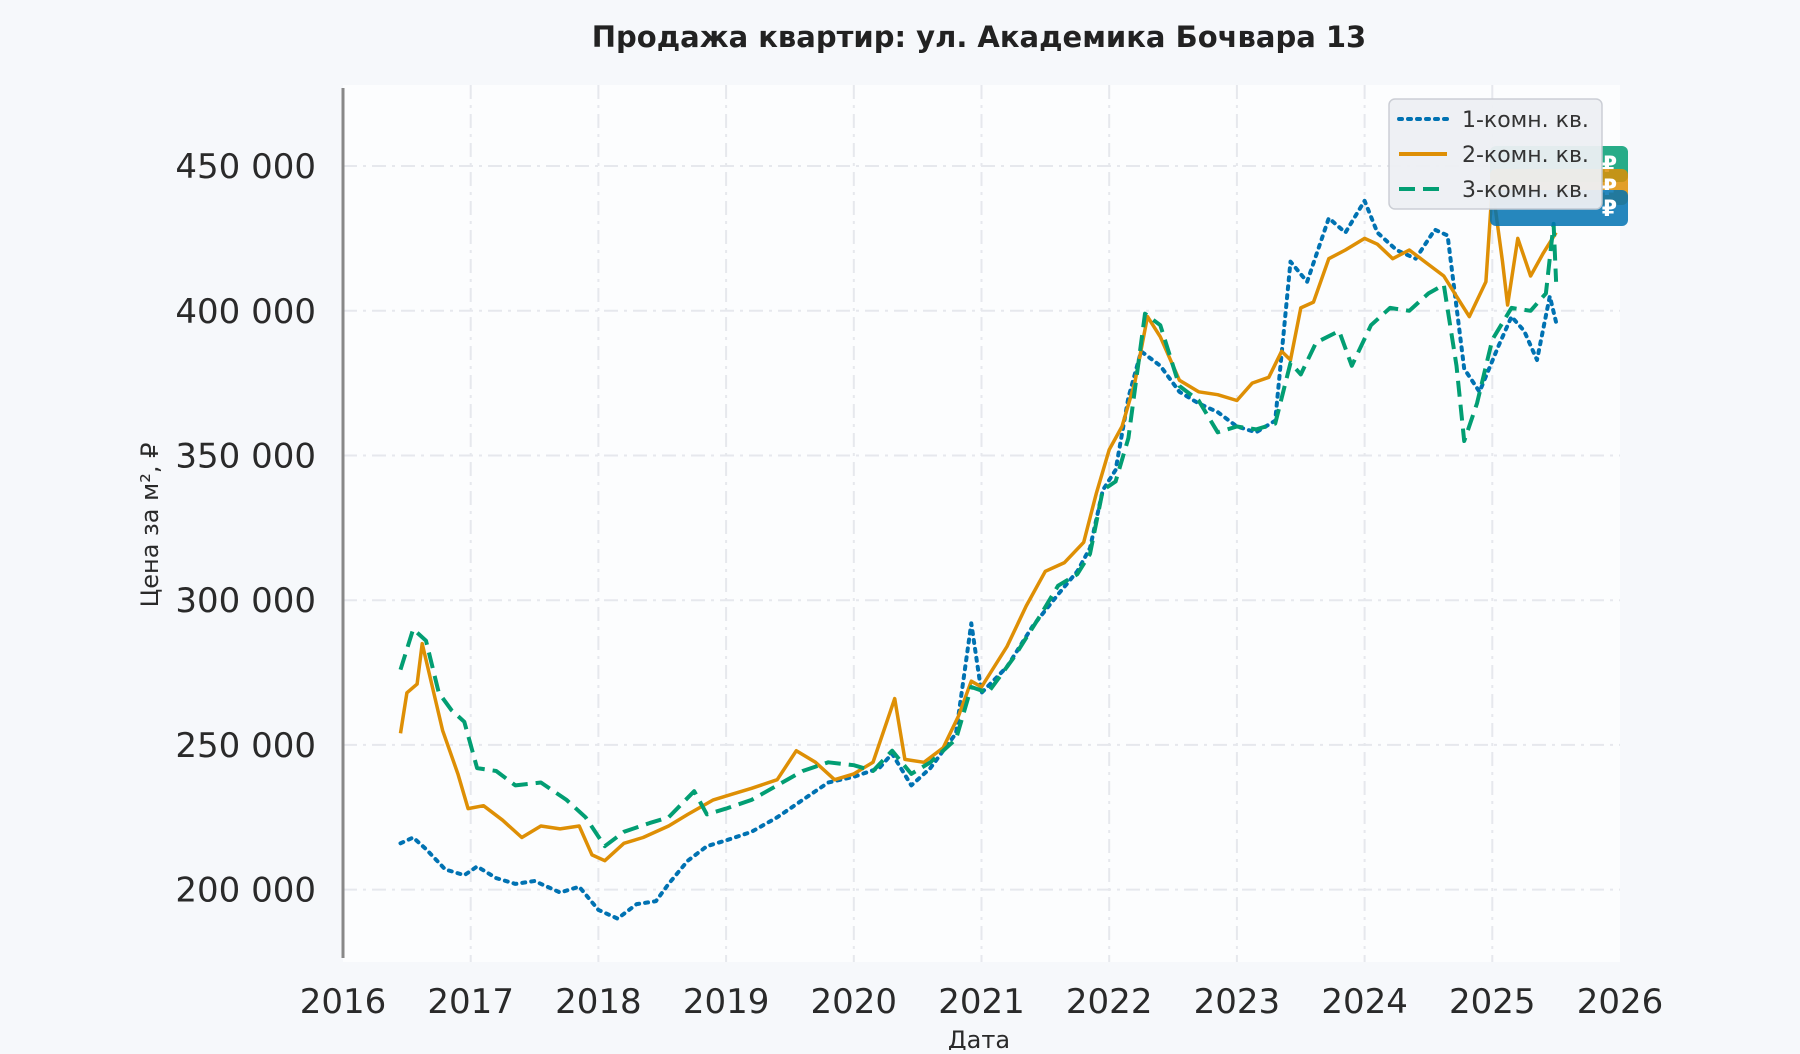  What do you see at coordinates (343, 1002) in the screenshot?
I see `x-tick-label: 2016` at bounding box center [343, 1002].